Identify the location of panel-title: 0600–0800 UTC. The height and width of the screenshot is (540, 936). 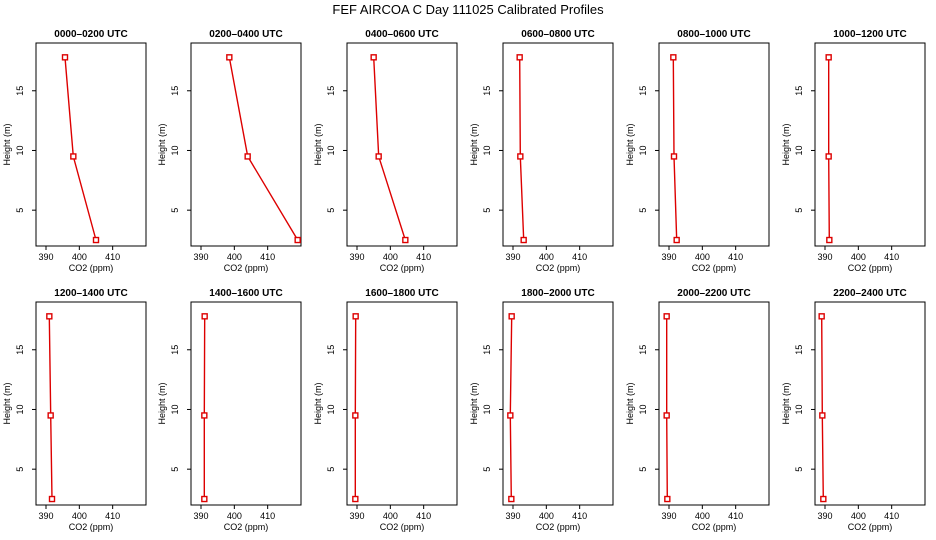
(557, 34).